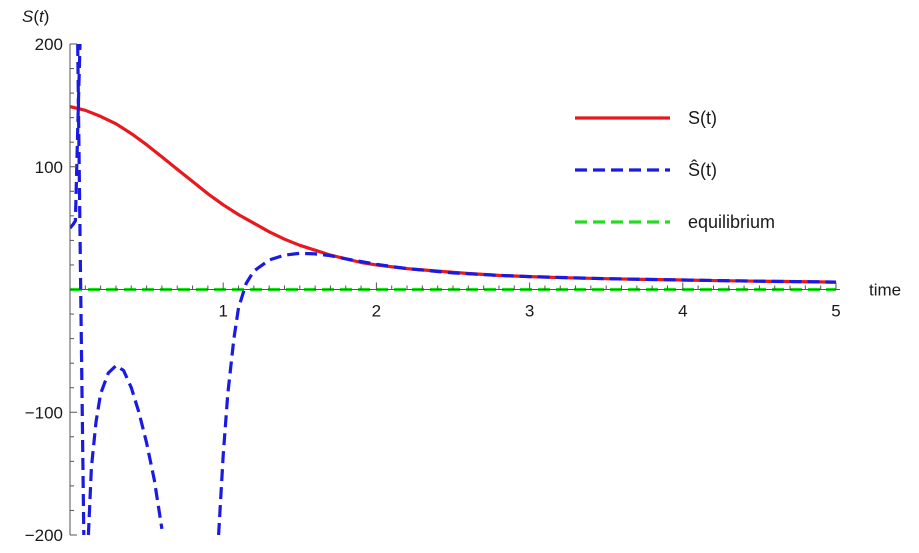 The height and width of the screenshot is (553, 919). What do you see at coordinates (49, 44) in the screenshot?
I see `y-tick-label: 200` at bounding box center [49, 44].